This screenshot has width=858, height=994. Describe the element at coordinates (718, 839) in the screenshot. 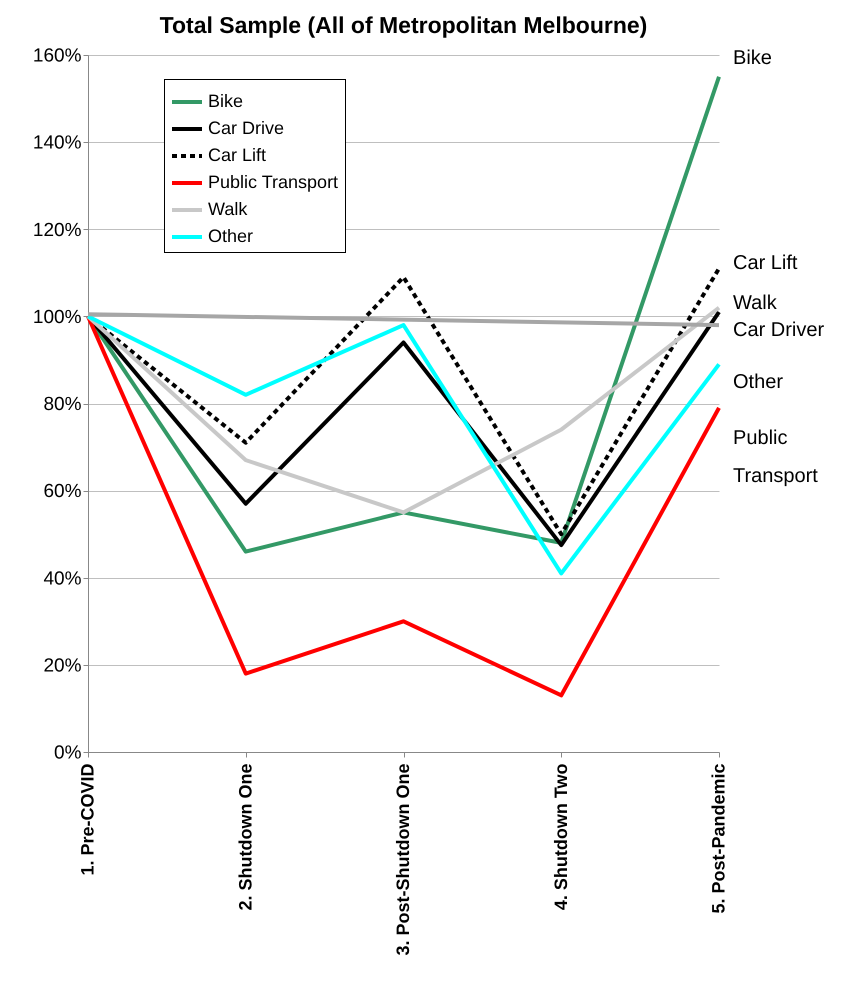

I see `x-tick-label: 5. Post-Pandemic` at that location.